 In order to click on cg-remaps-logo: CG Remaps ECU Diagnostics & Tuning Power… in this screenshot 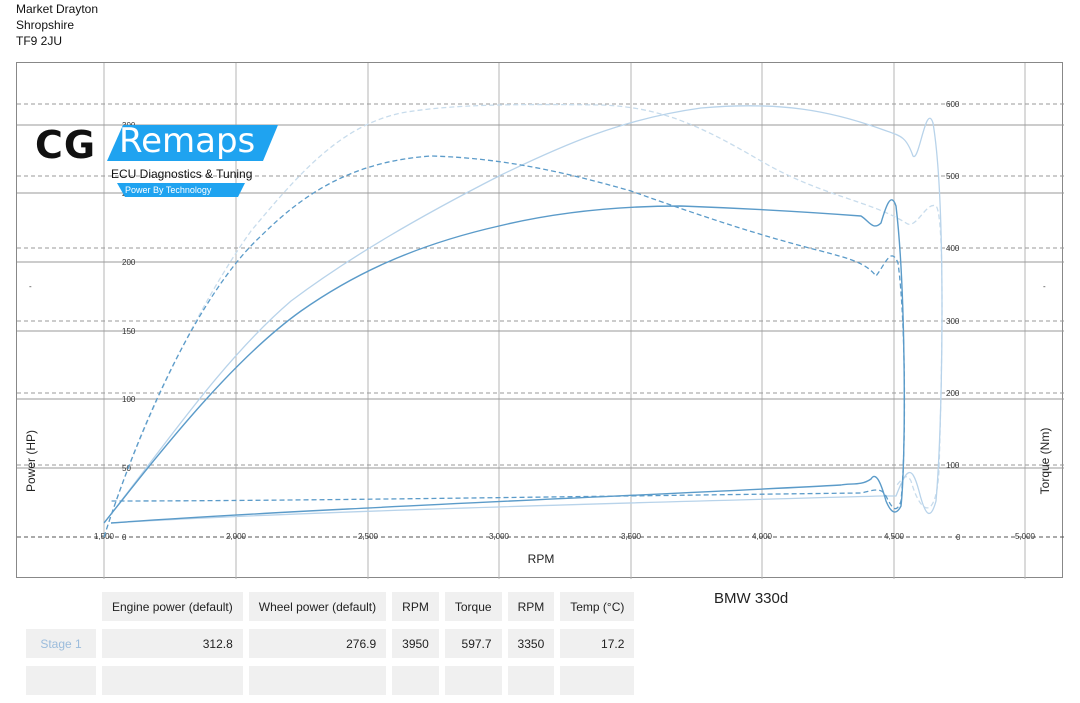, I will do `click(158, 161)`.